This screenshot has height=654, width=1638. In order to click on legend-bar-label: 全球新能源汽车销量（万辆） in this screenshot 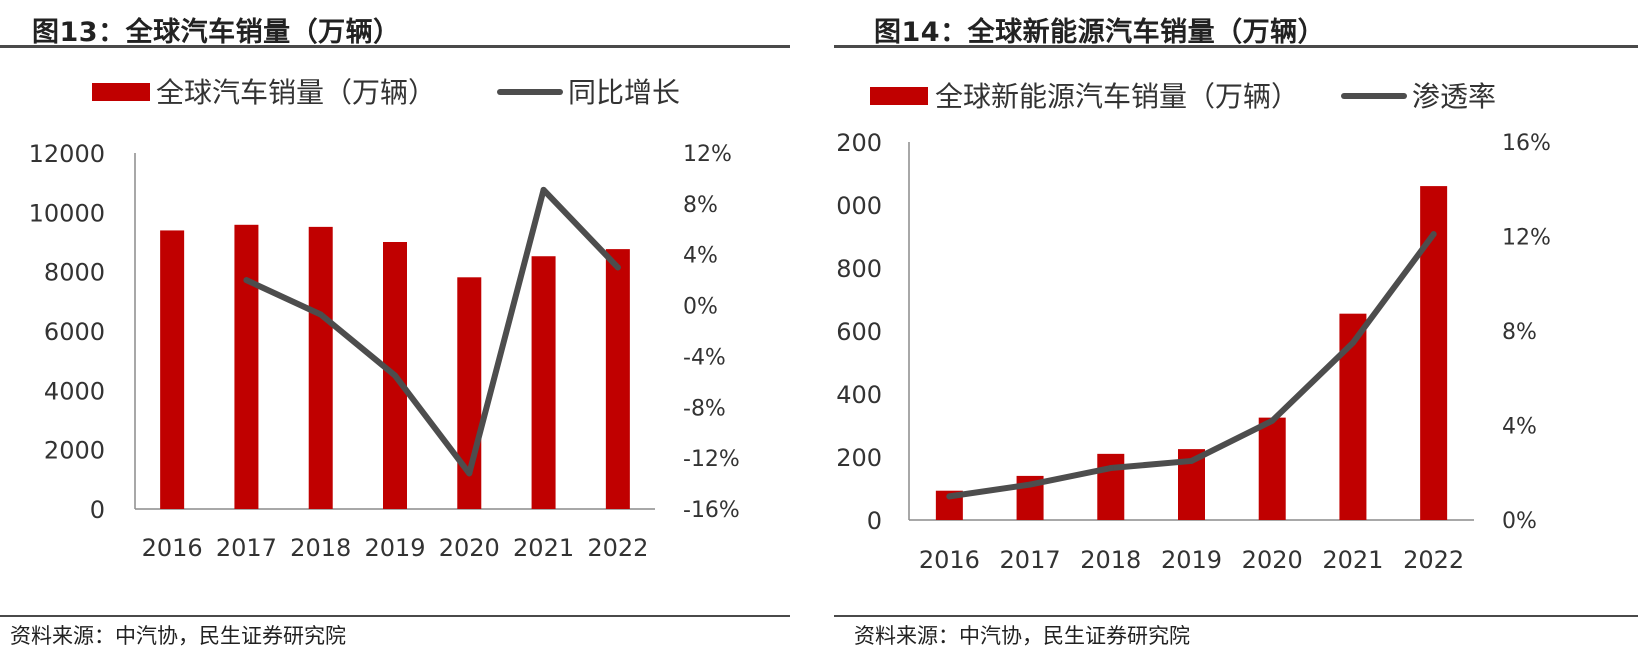, I will do `click(1117, 96)`.